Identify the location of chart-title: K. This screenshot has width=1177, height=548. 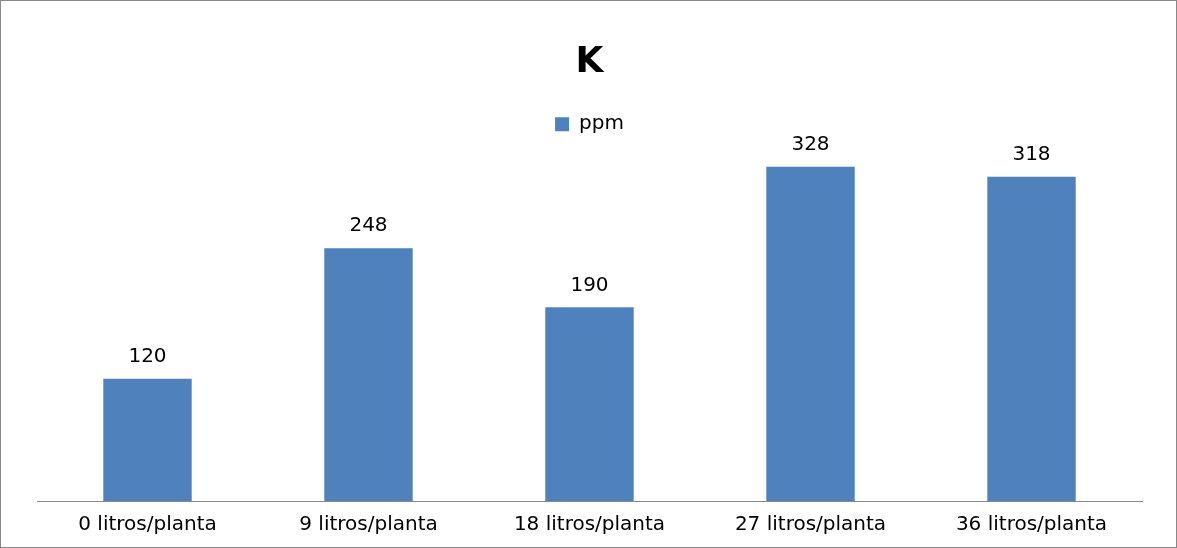
(590, 59).